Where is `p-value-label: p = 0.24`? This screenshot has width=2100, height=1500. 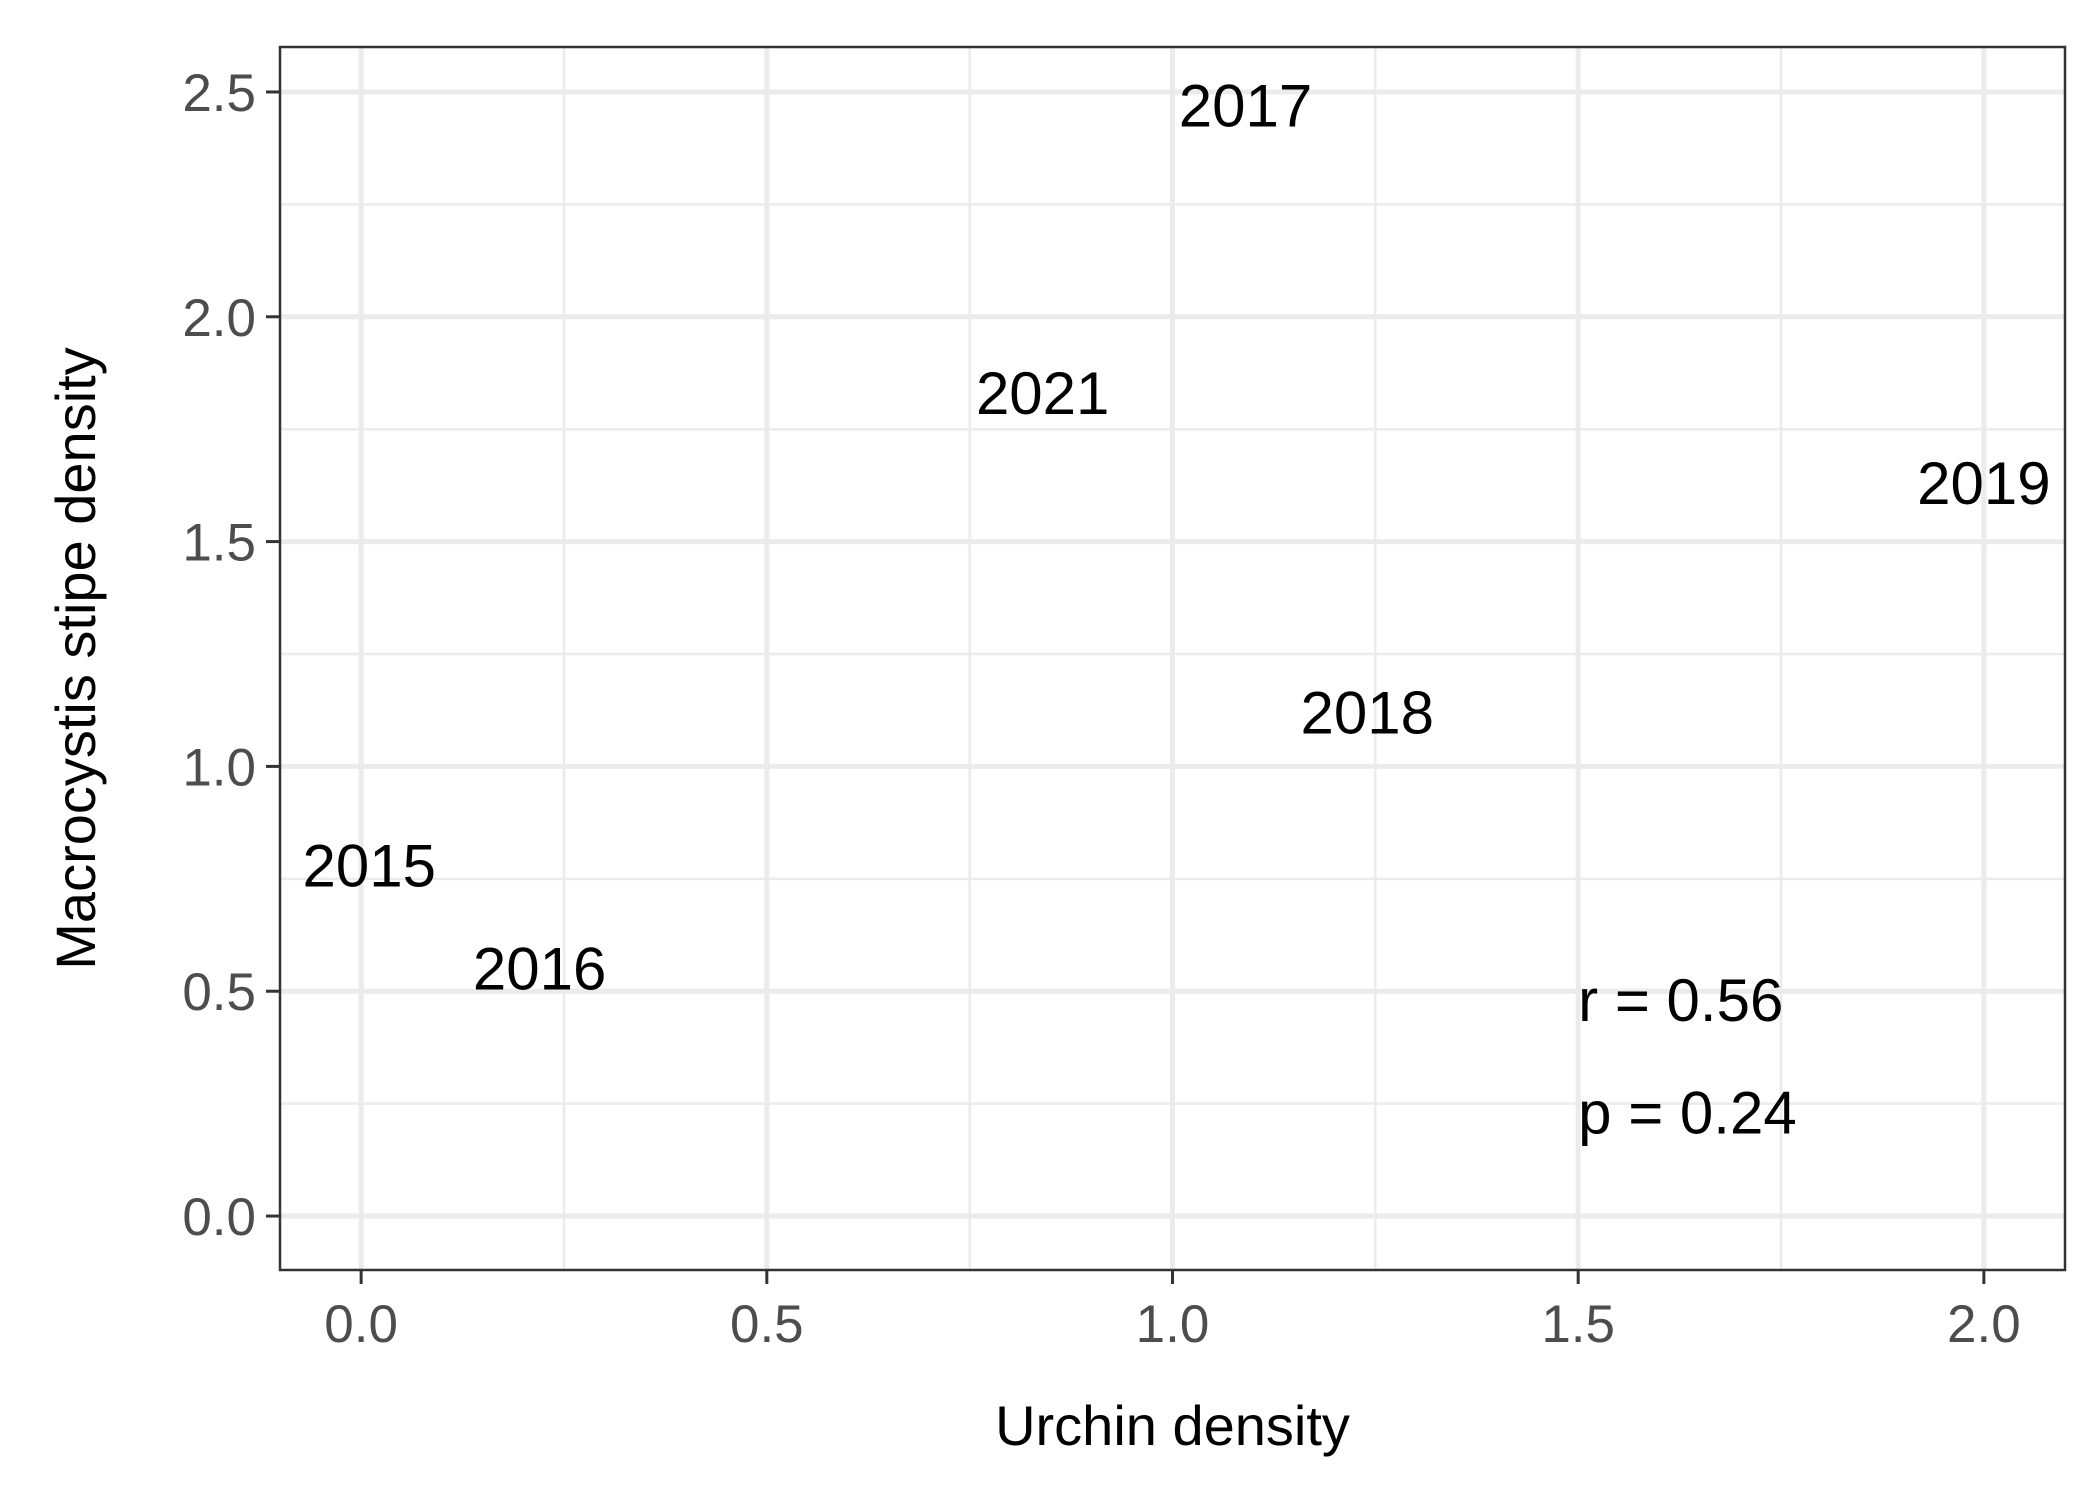 p-value-label: p = 0.24 is located at coordinates (1687, 1113).